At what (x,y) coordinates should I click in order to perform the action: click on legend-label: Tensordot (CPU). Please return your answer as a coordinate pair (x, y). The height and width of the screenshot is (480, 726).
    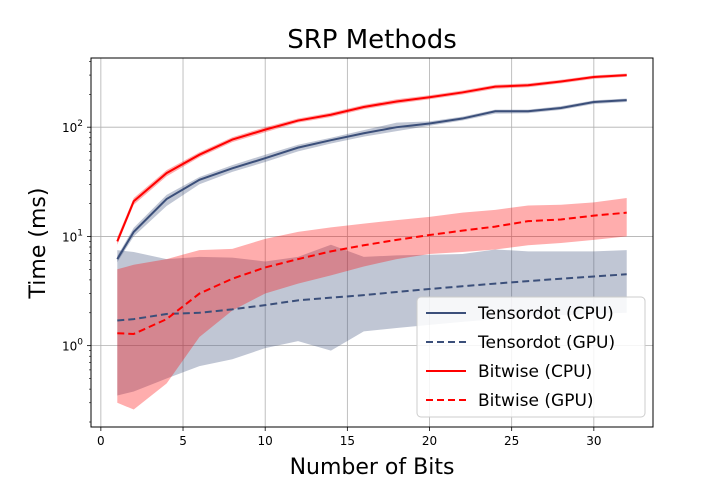
    Looking at the image, I should click on (545, 314).